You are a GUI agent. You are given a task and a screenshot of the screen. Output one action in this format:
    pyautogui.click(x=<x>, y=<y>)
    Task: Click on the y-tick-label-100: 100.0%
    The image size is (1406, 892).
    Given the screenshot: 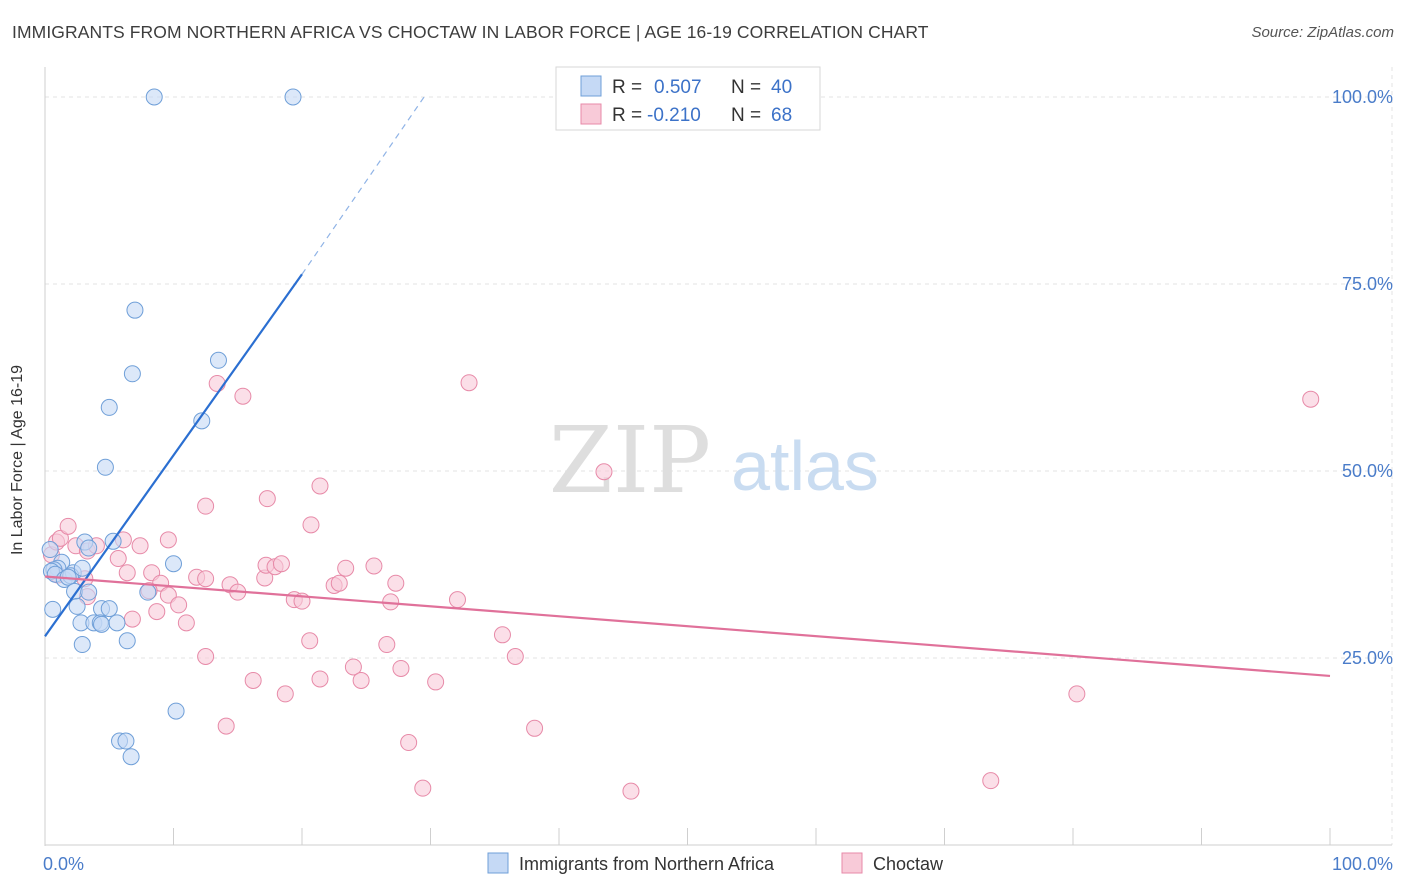 What is the action you would take?
    pyautogui.click(x=1362, y=97)
    